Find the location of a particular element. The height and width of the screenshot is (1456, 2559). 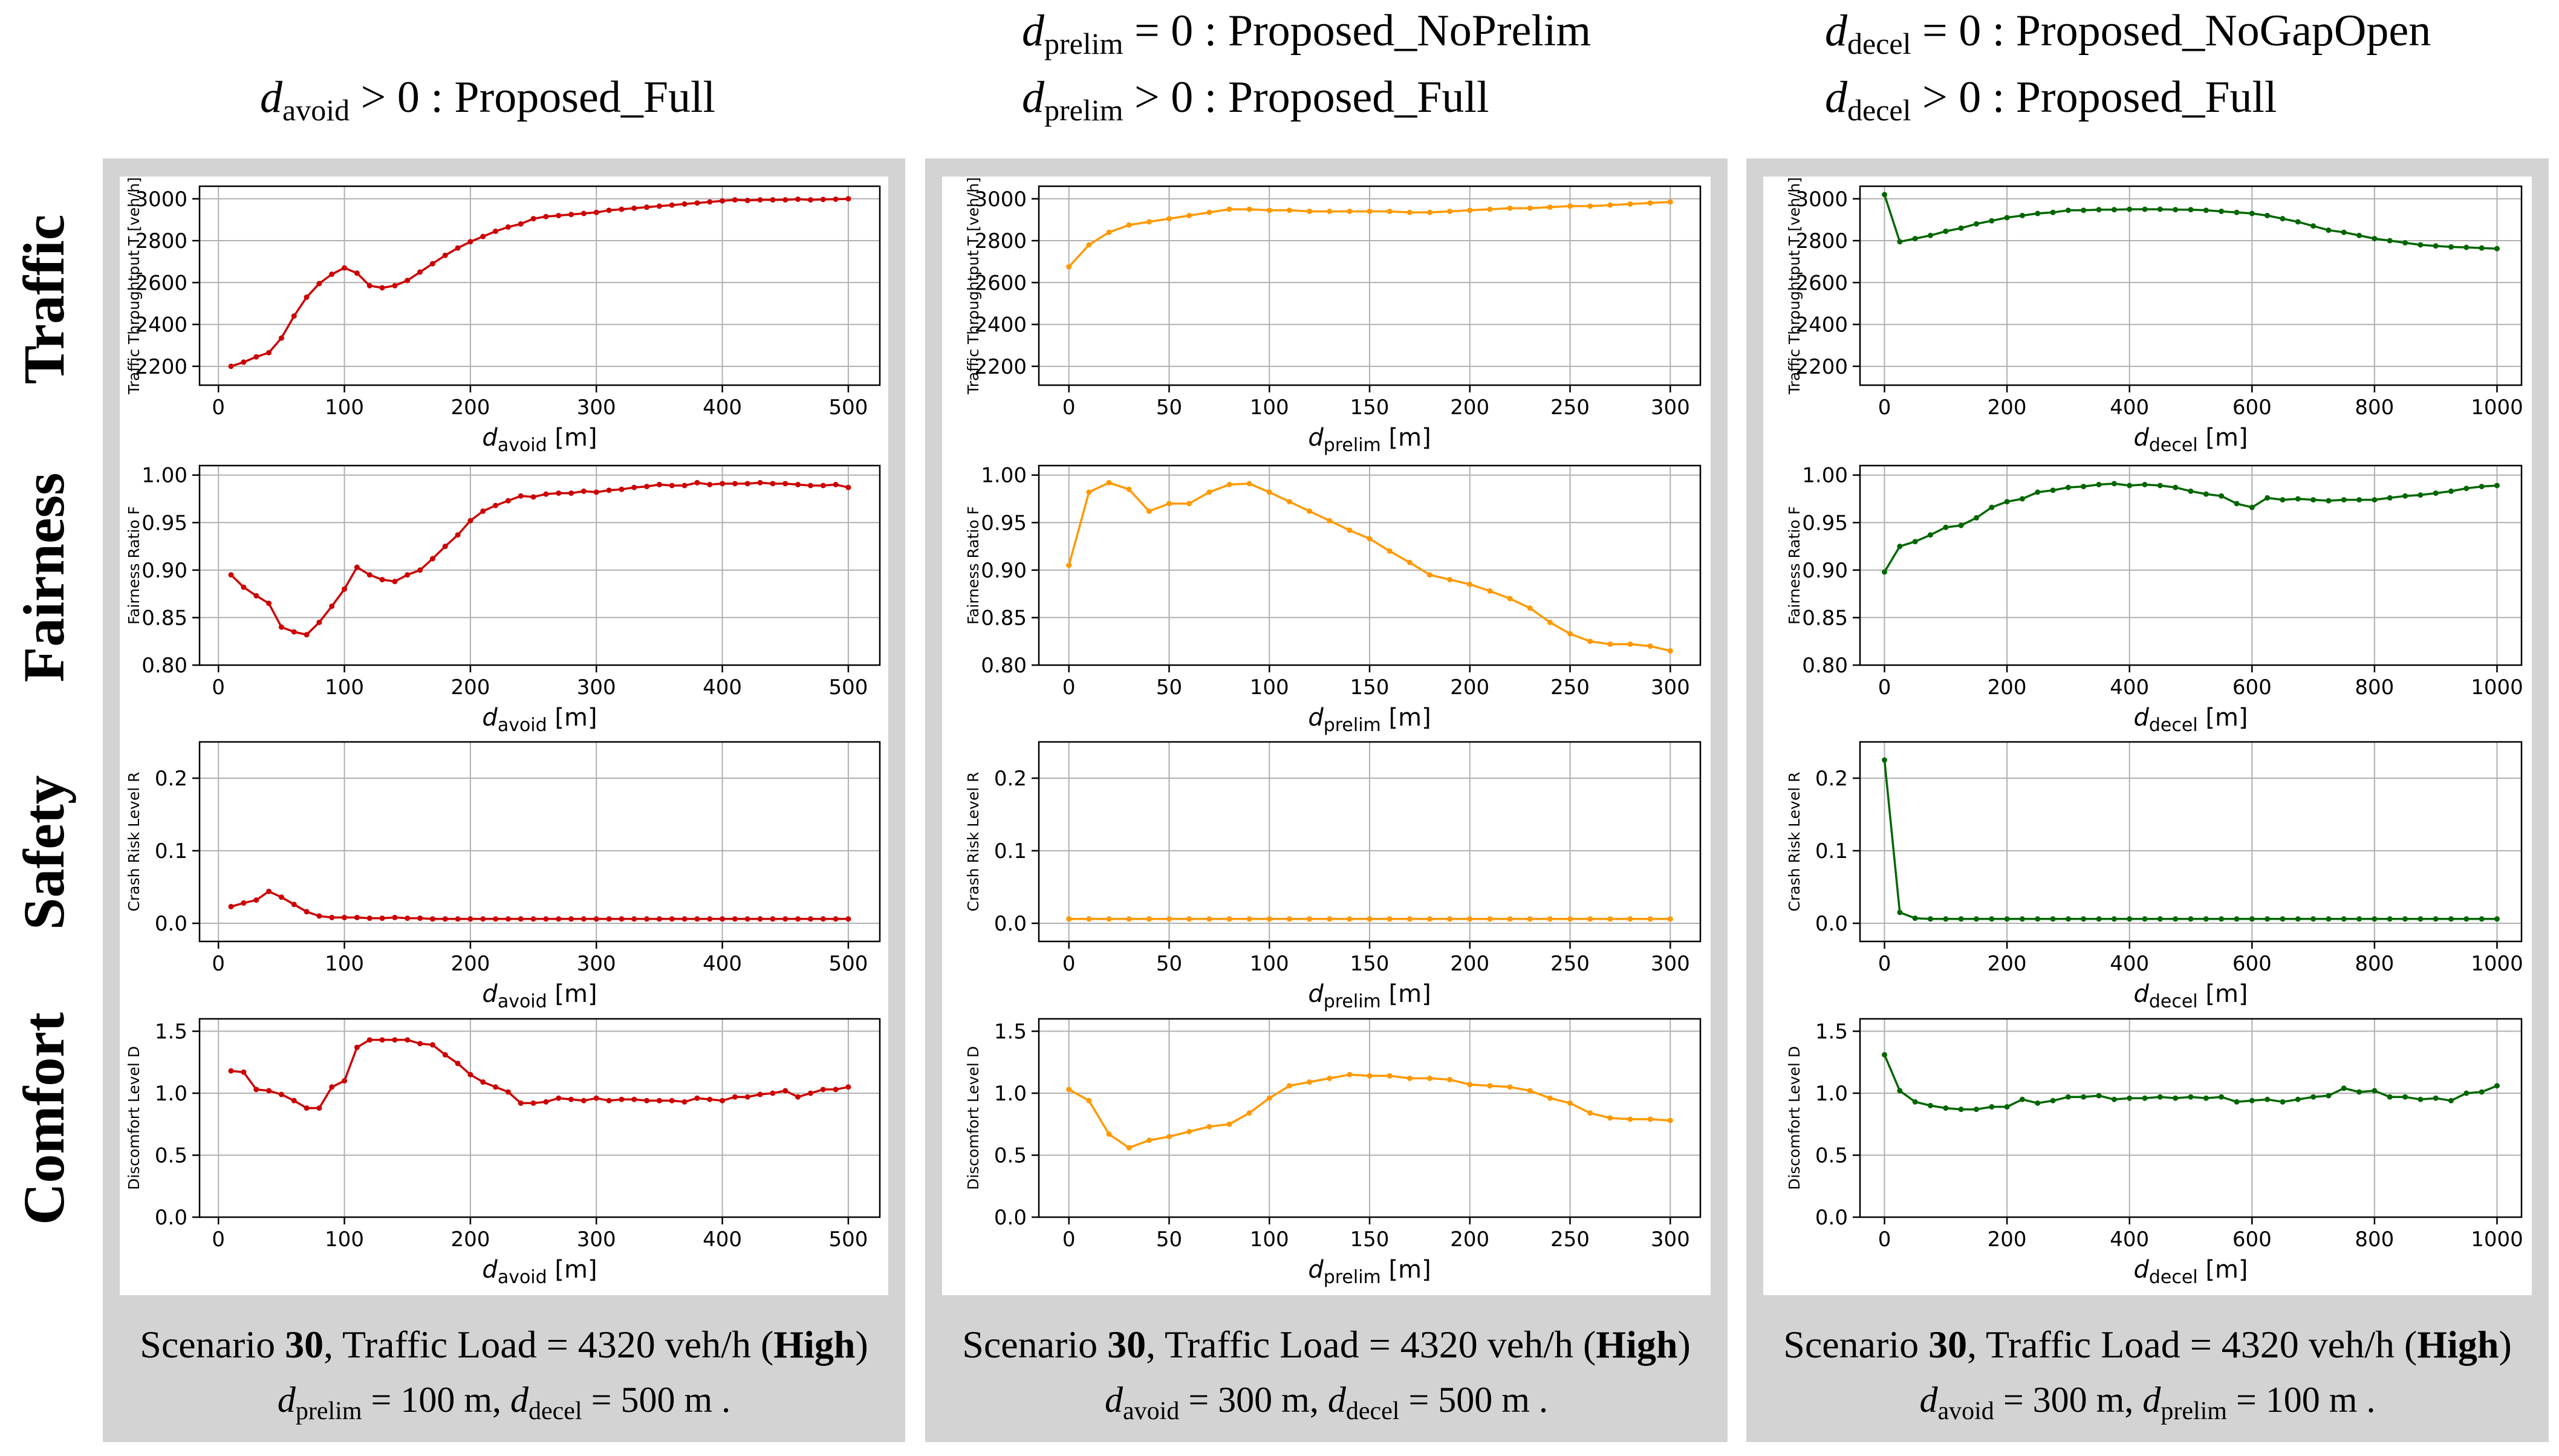

y-tick-label: 1.00 is located at coordinates (1825, 476).